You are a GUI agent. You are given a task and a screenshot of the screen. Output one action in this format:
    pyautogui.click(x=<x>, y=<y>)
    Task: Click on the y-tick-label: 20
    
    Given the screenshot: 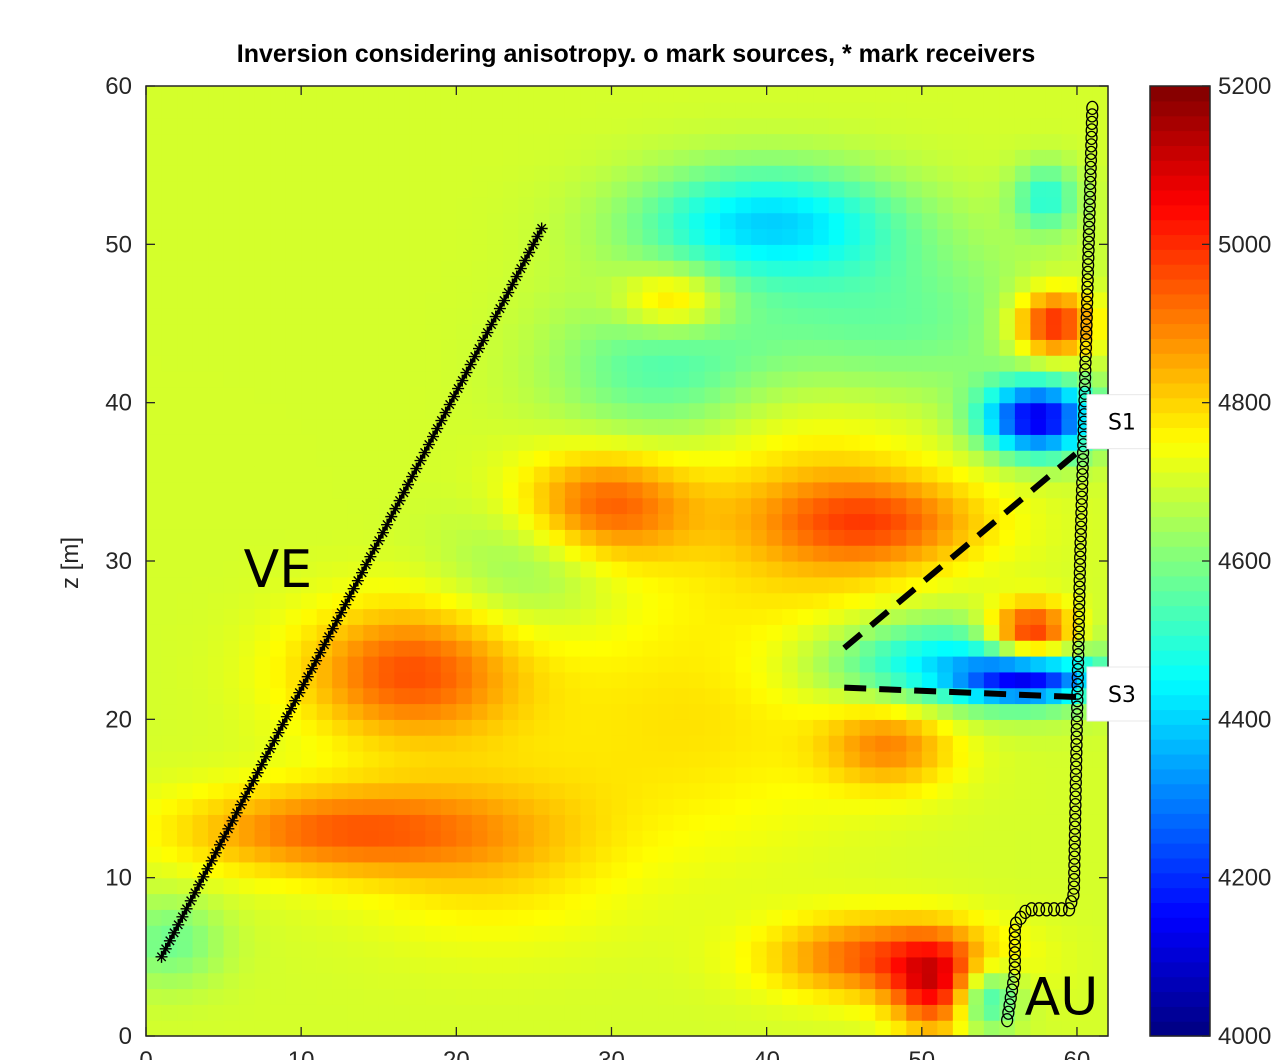 What is the action you would take?
    pyautogui.click(x=118, y=719)
    